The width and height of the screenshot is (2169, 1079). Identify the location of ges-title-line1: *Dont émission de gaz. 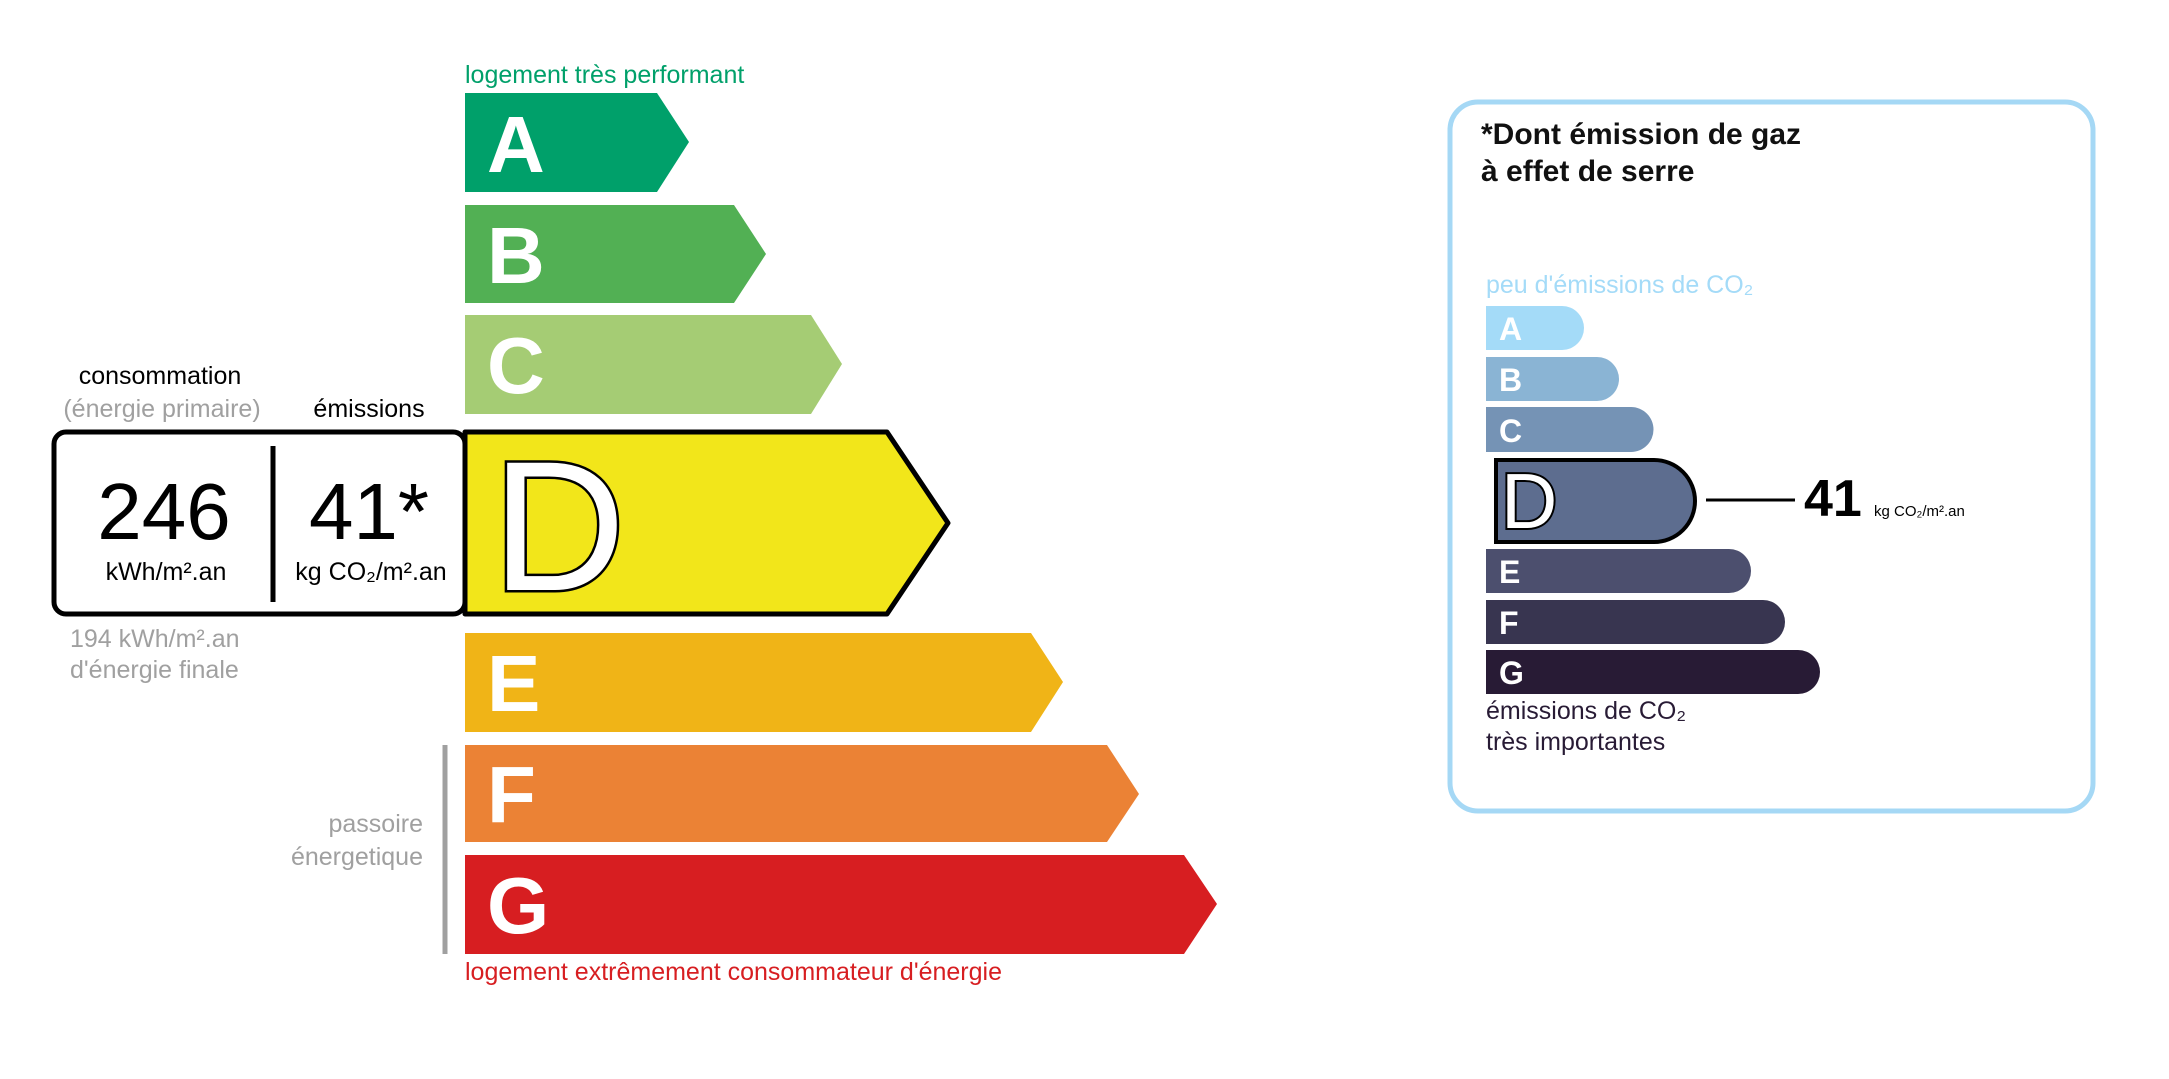
(1641, 134).